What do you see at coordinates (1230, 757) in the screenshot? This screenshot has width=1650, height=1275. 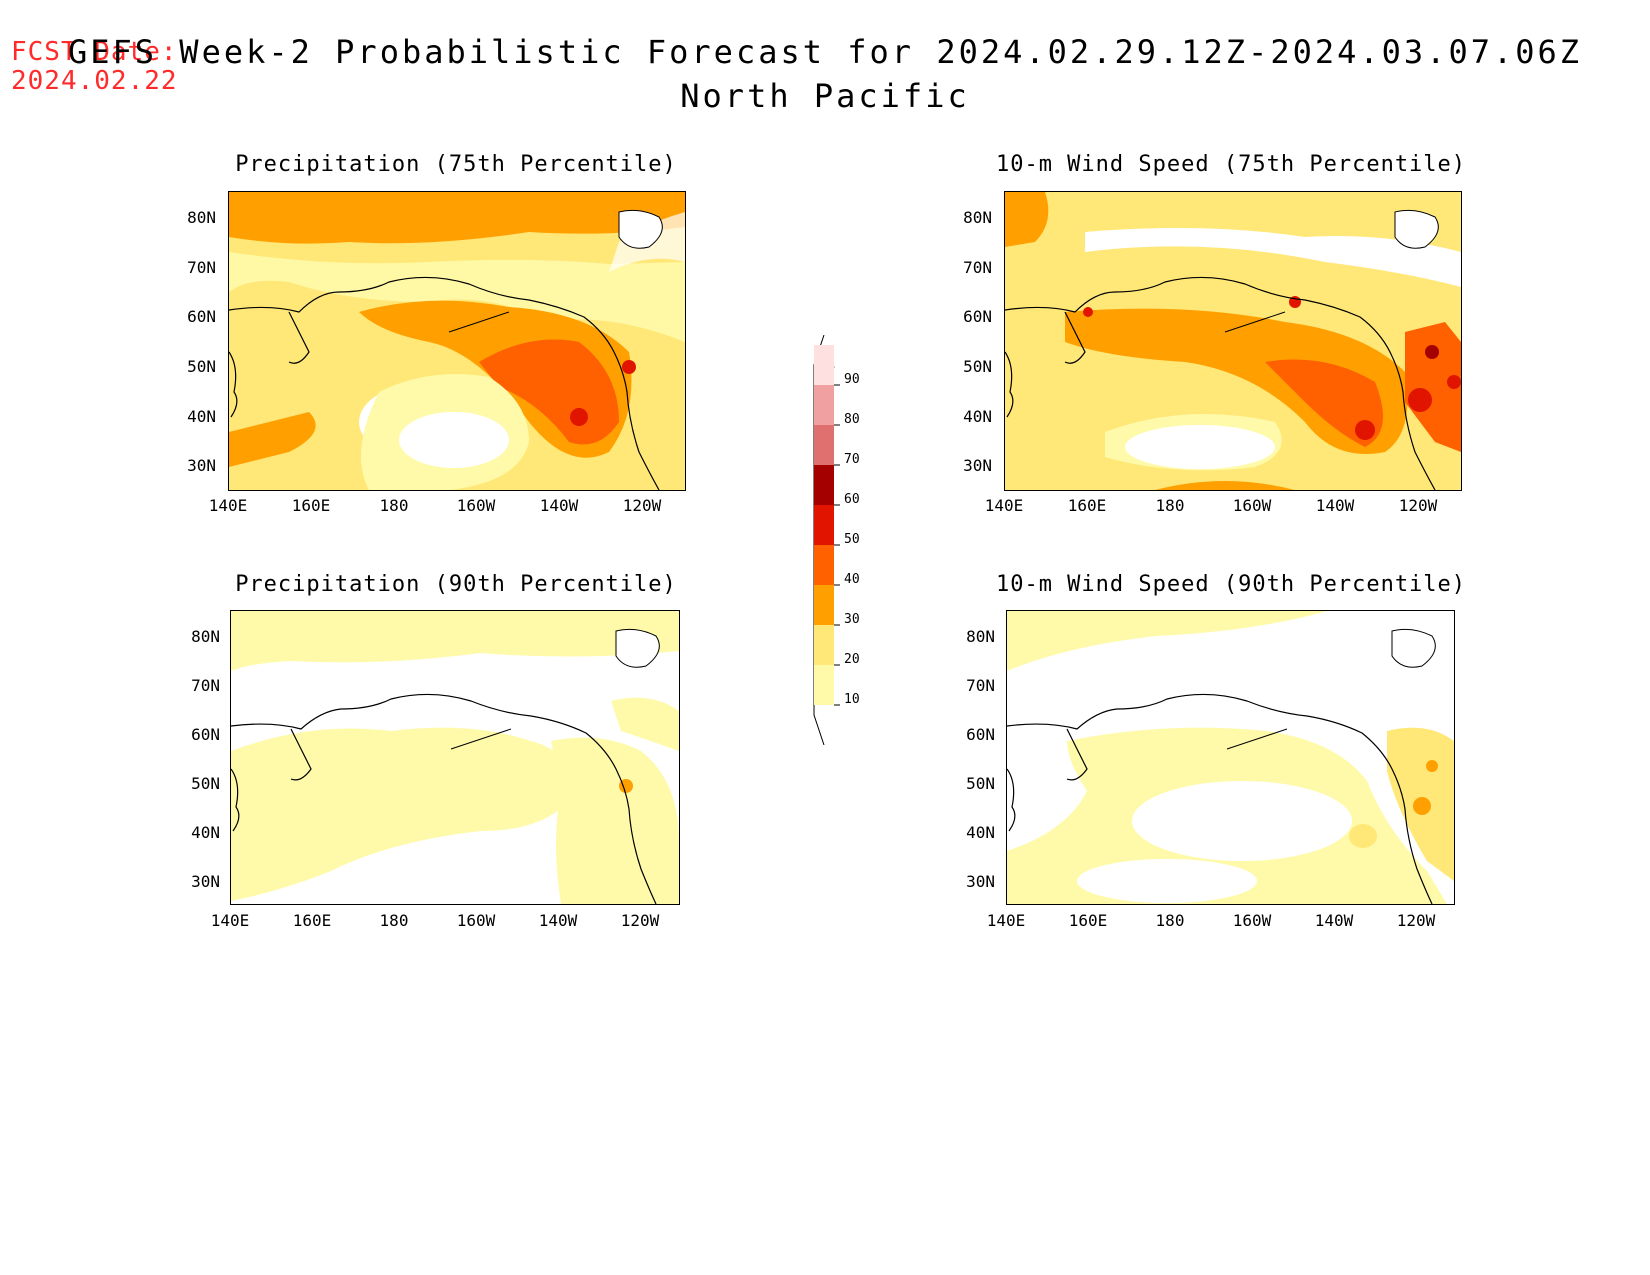 I see `map-wind90` at bounding box center [1230, 757].